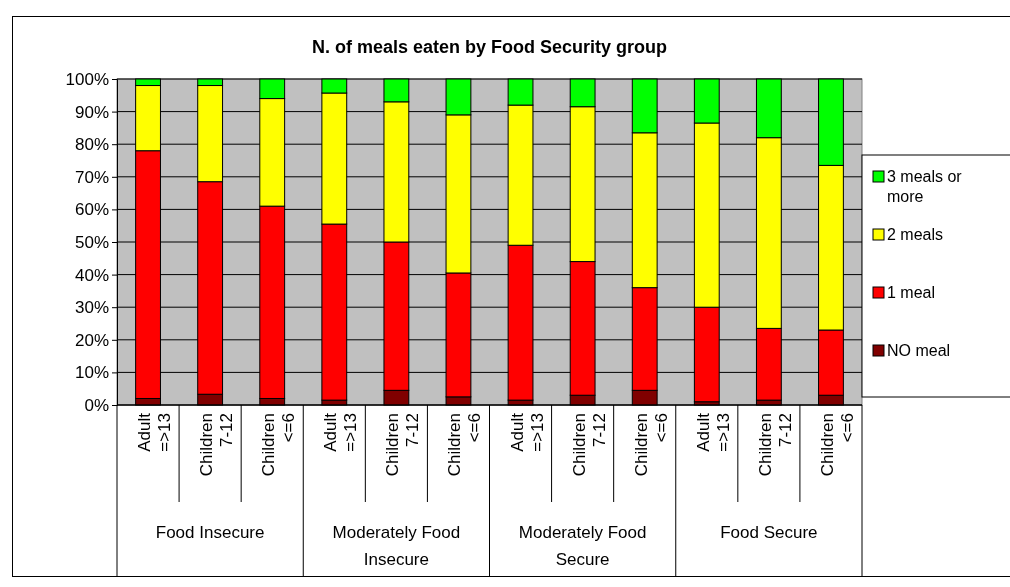 The height and width of the screenshot is (587, 1010). What do you see at coordinates (91, 373) in the screenshot?
I see `y-tick-label: 10%` at bounding box center [91, 373].